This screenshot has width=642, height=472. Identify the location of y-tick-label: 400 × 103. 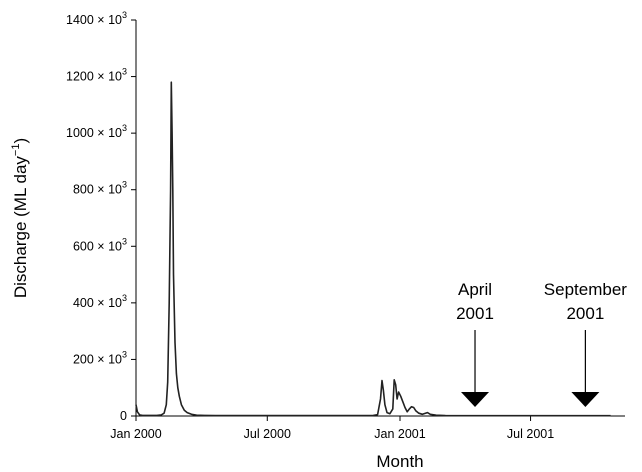
(100, 301).